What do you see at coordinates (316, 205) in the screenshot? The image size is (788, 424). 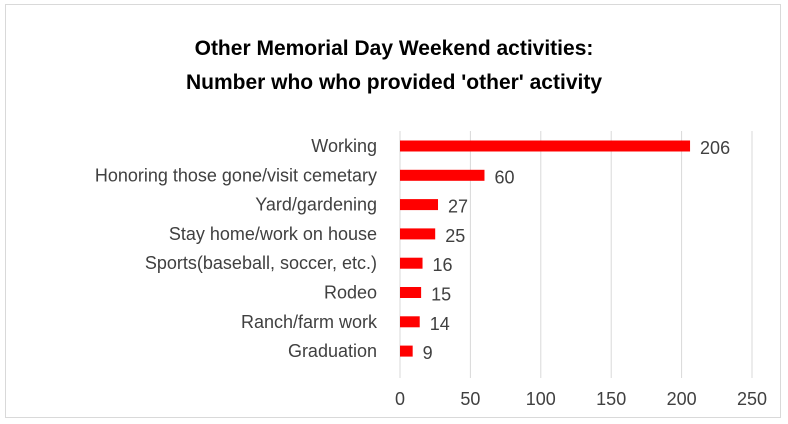 I see `category-label: Yard/gardening` at bounding box center [316, 205].